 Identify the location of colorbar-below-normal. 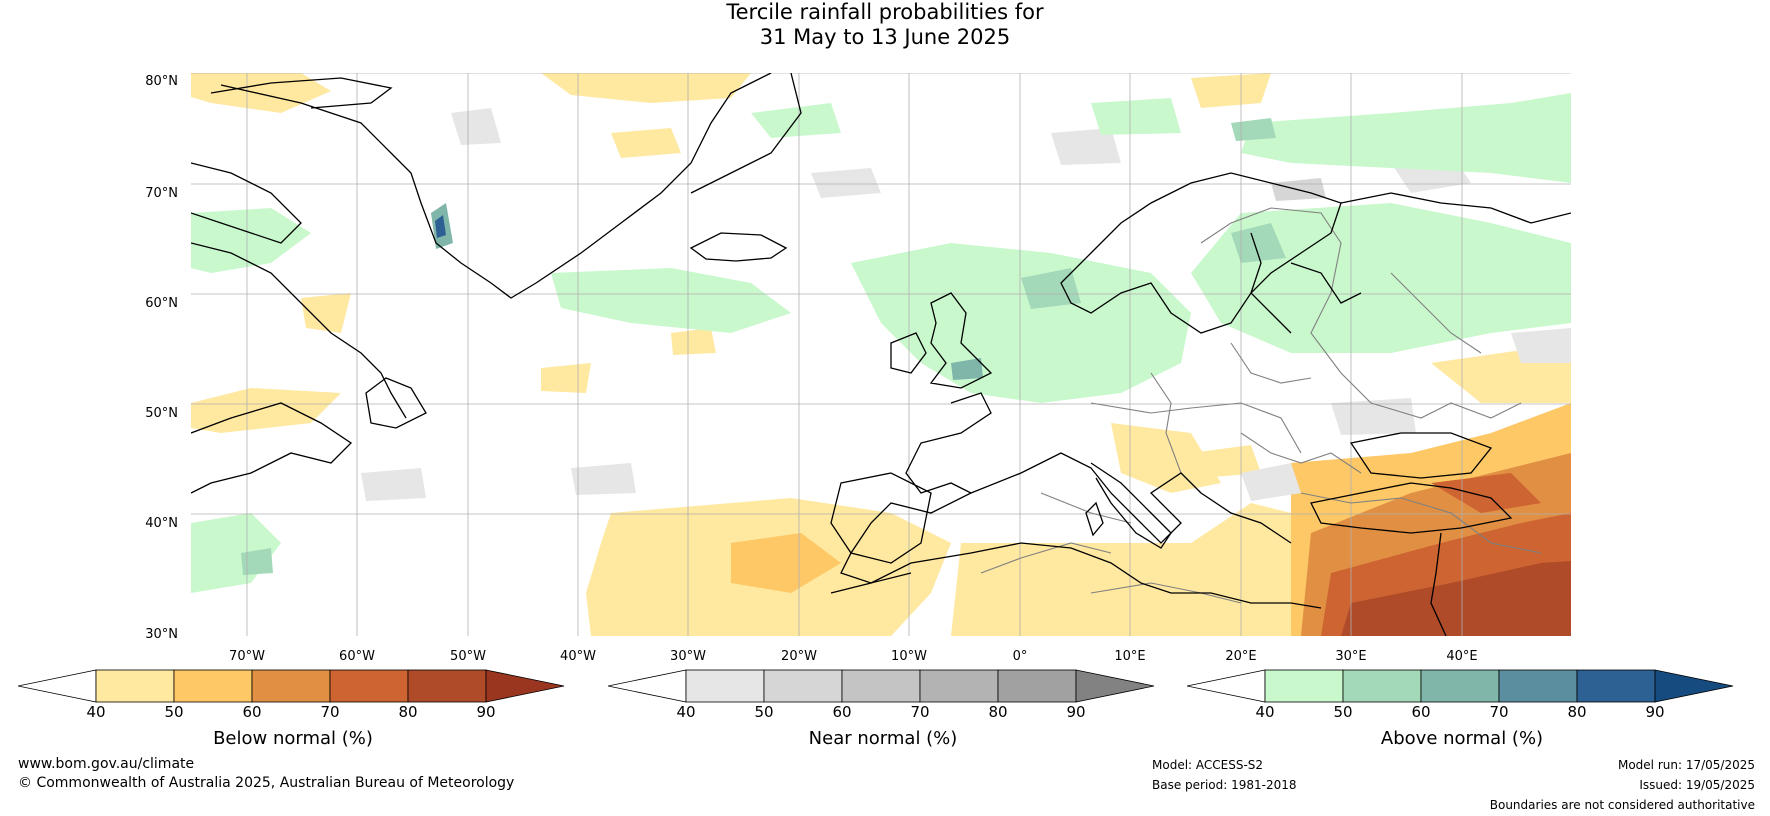
(291, 686).